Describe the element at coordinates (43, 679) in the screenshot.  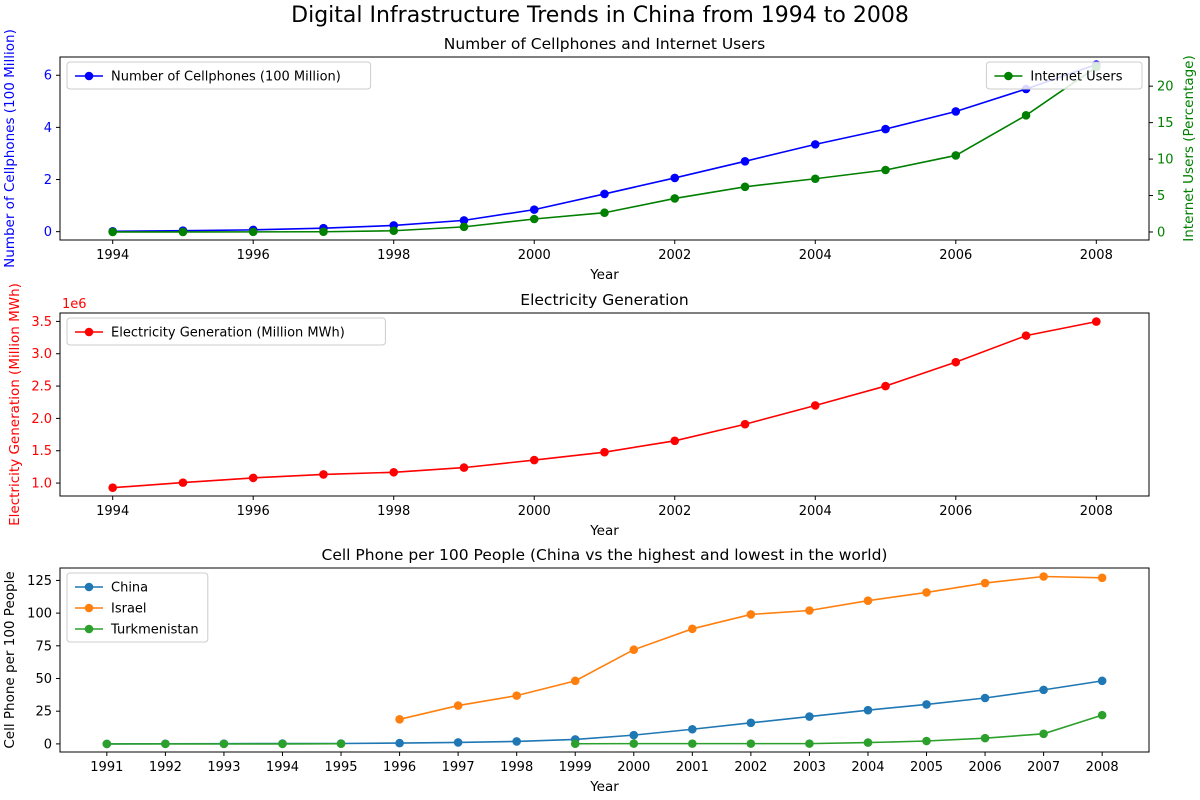
I see `y-tick-label: 50` at that location.